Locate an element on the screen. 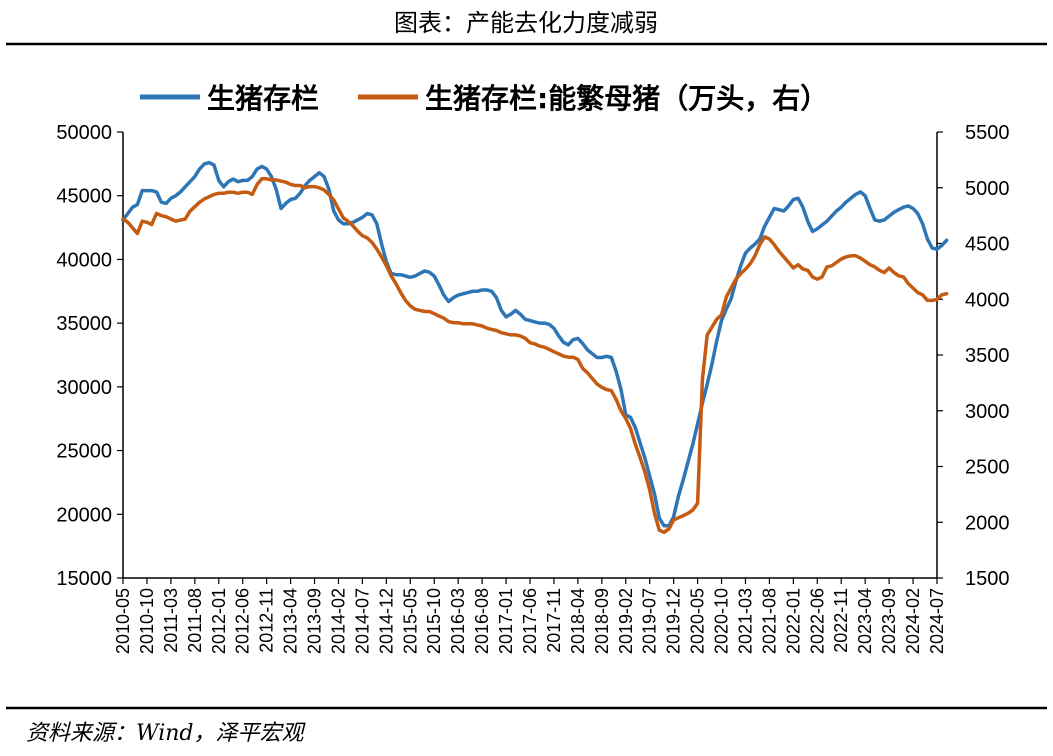 The image size is (1053, 756). legend-label-sows: 生猪存栏:能繁母猪（万头，右） is located at coordinates (626, 98).